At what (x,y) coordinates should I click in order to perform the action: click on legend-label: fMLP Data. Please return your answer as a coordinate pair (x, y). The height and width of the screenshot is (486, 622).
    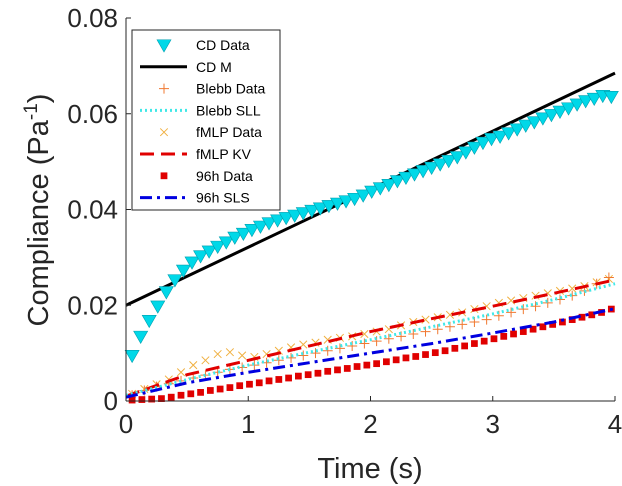
    Looking at the image, I should click on (229, 132).